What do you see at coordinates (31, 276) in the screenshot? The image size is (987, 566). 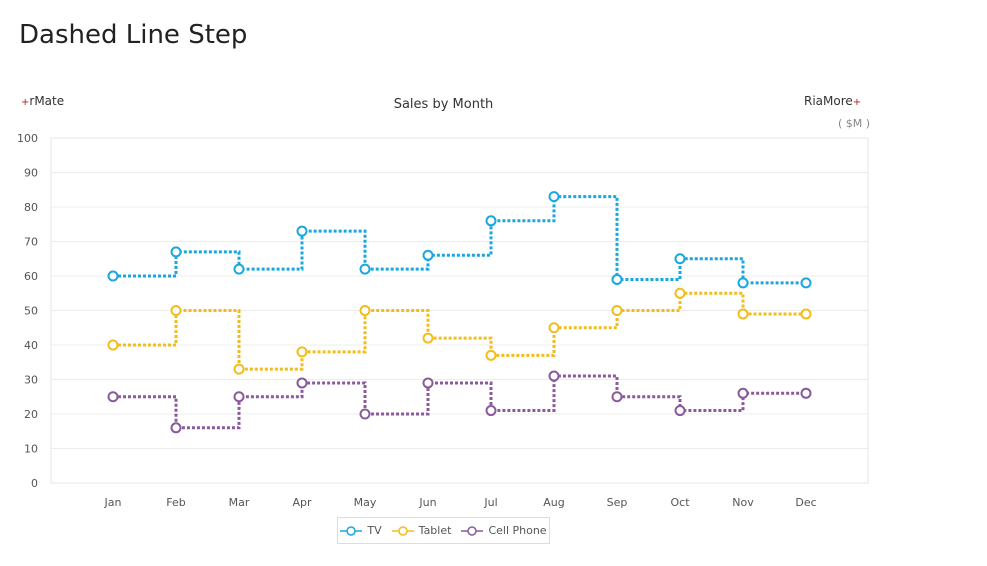 I see `y-tick-label: 60` at bounding box center [31, 276].